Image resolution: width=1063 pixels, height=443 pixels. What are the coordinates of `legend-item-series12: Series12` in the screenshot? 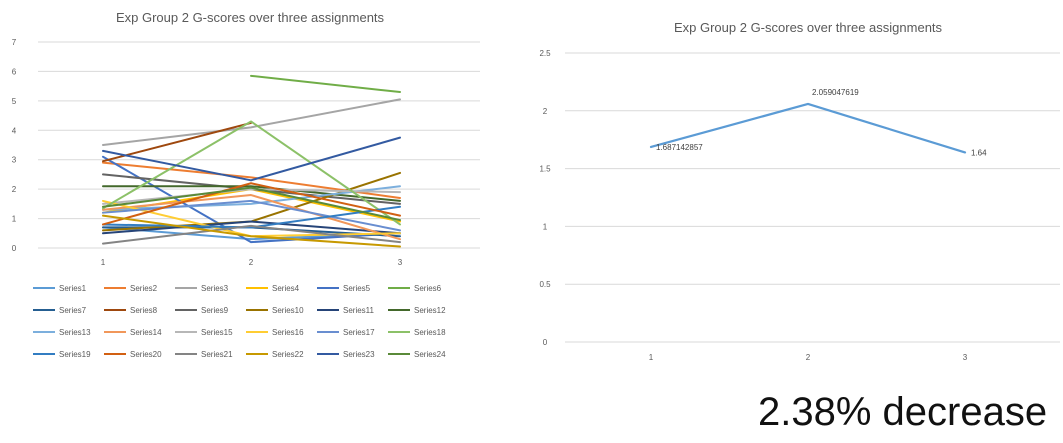 It's located at (417, 310).